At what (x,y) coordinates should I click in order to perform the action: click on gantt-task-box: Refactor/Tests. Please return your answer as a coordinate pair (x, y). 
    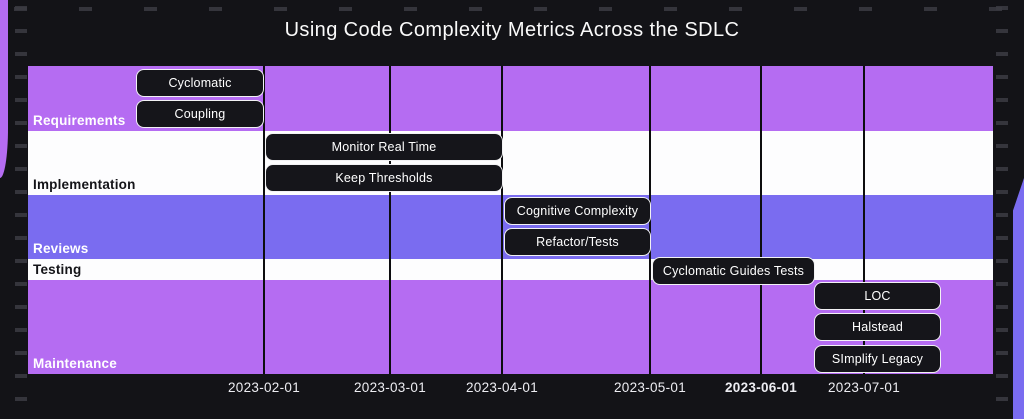
    Looking at the image, I should click on (577, 242).